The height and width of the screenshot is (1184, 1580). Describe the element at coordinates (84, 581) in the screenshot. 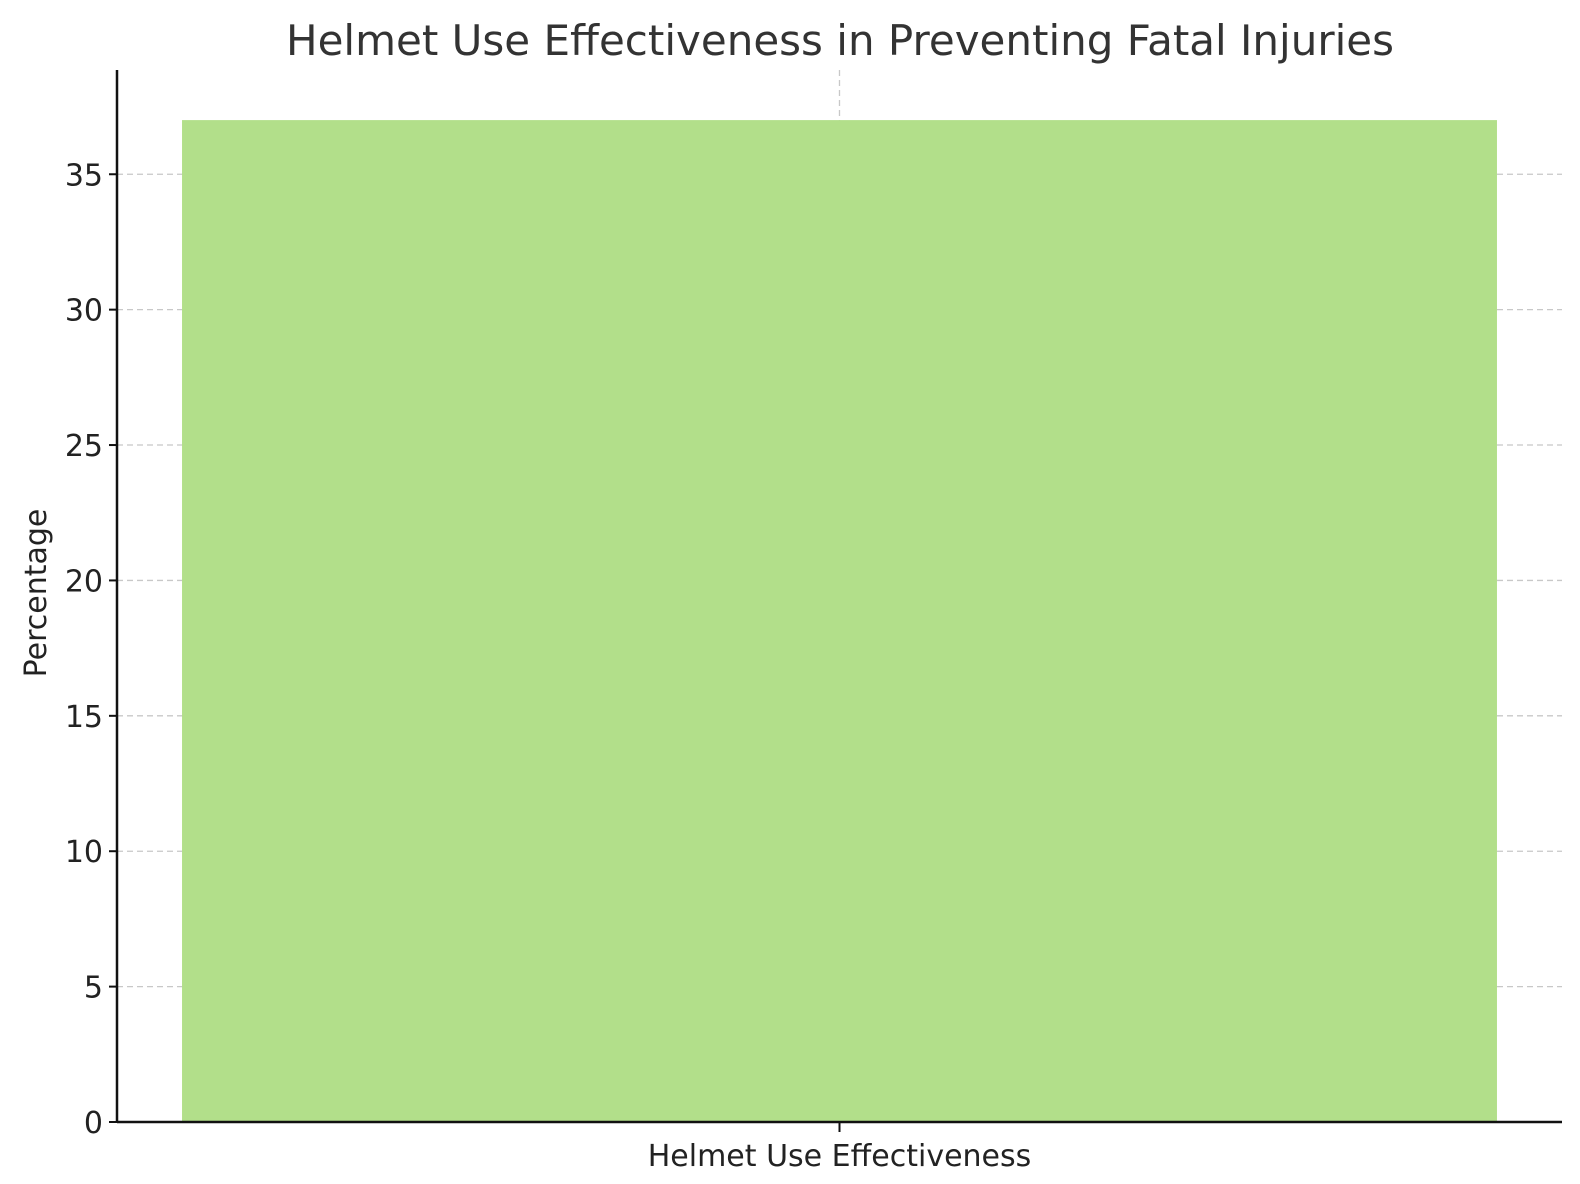

I see `y-tick-label: 20` at that location.